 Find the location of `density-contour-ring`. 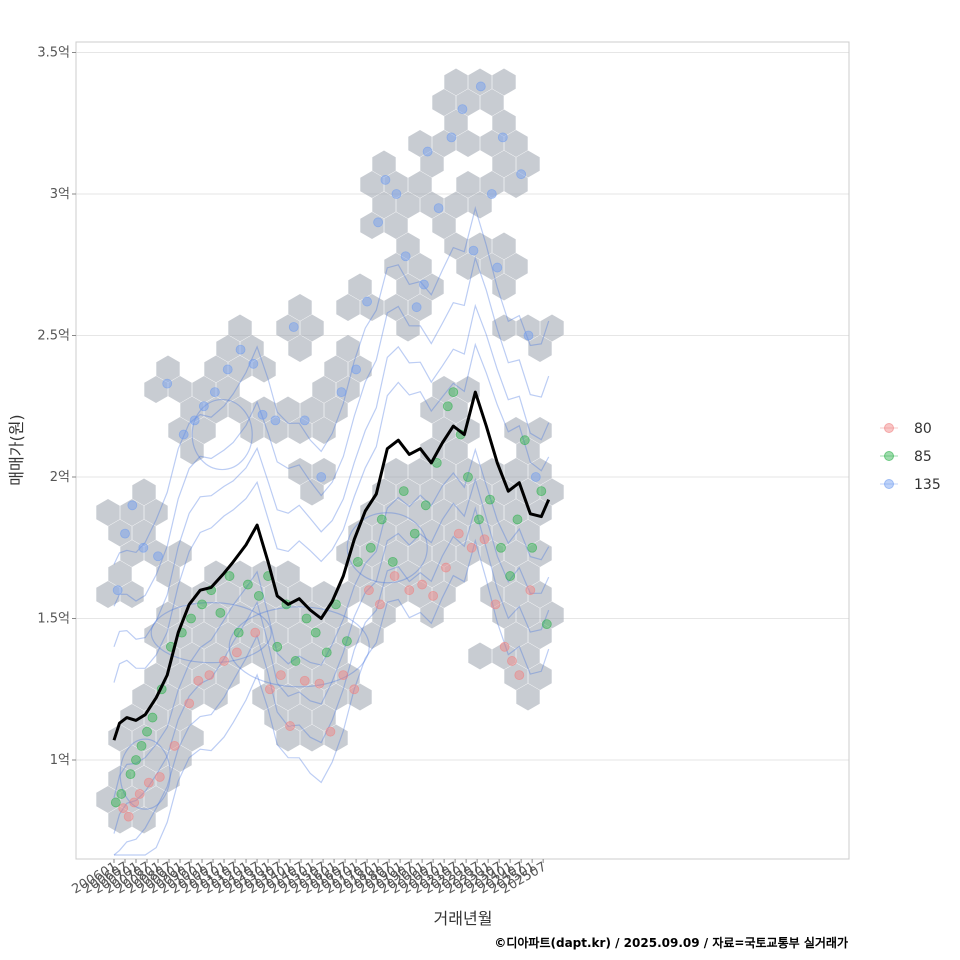

density-contour-ring is located at coordinates (145, 774).